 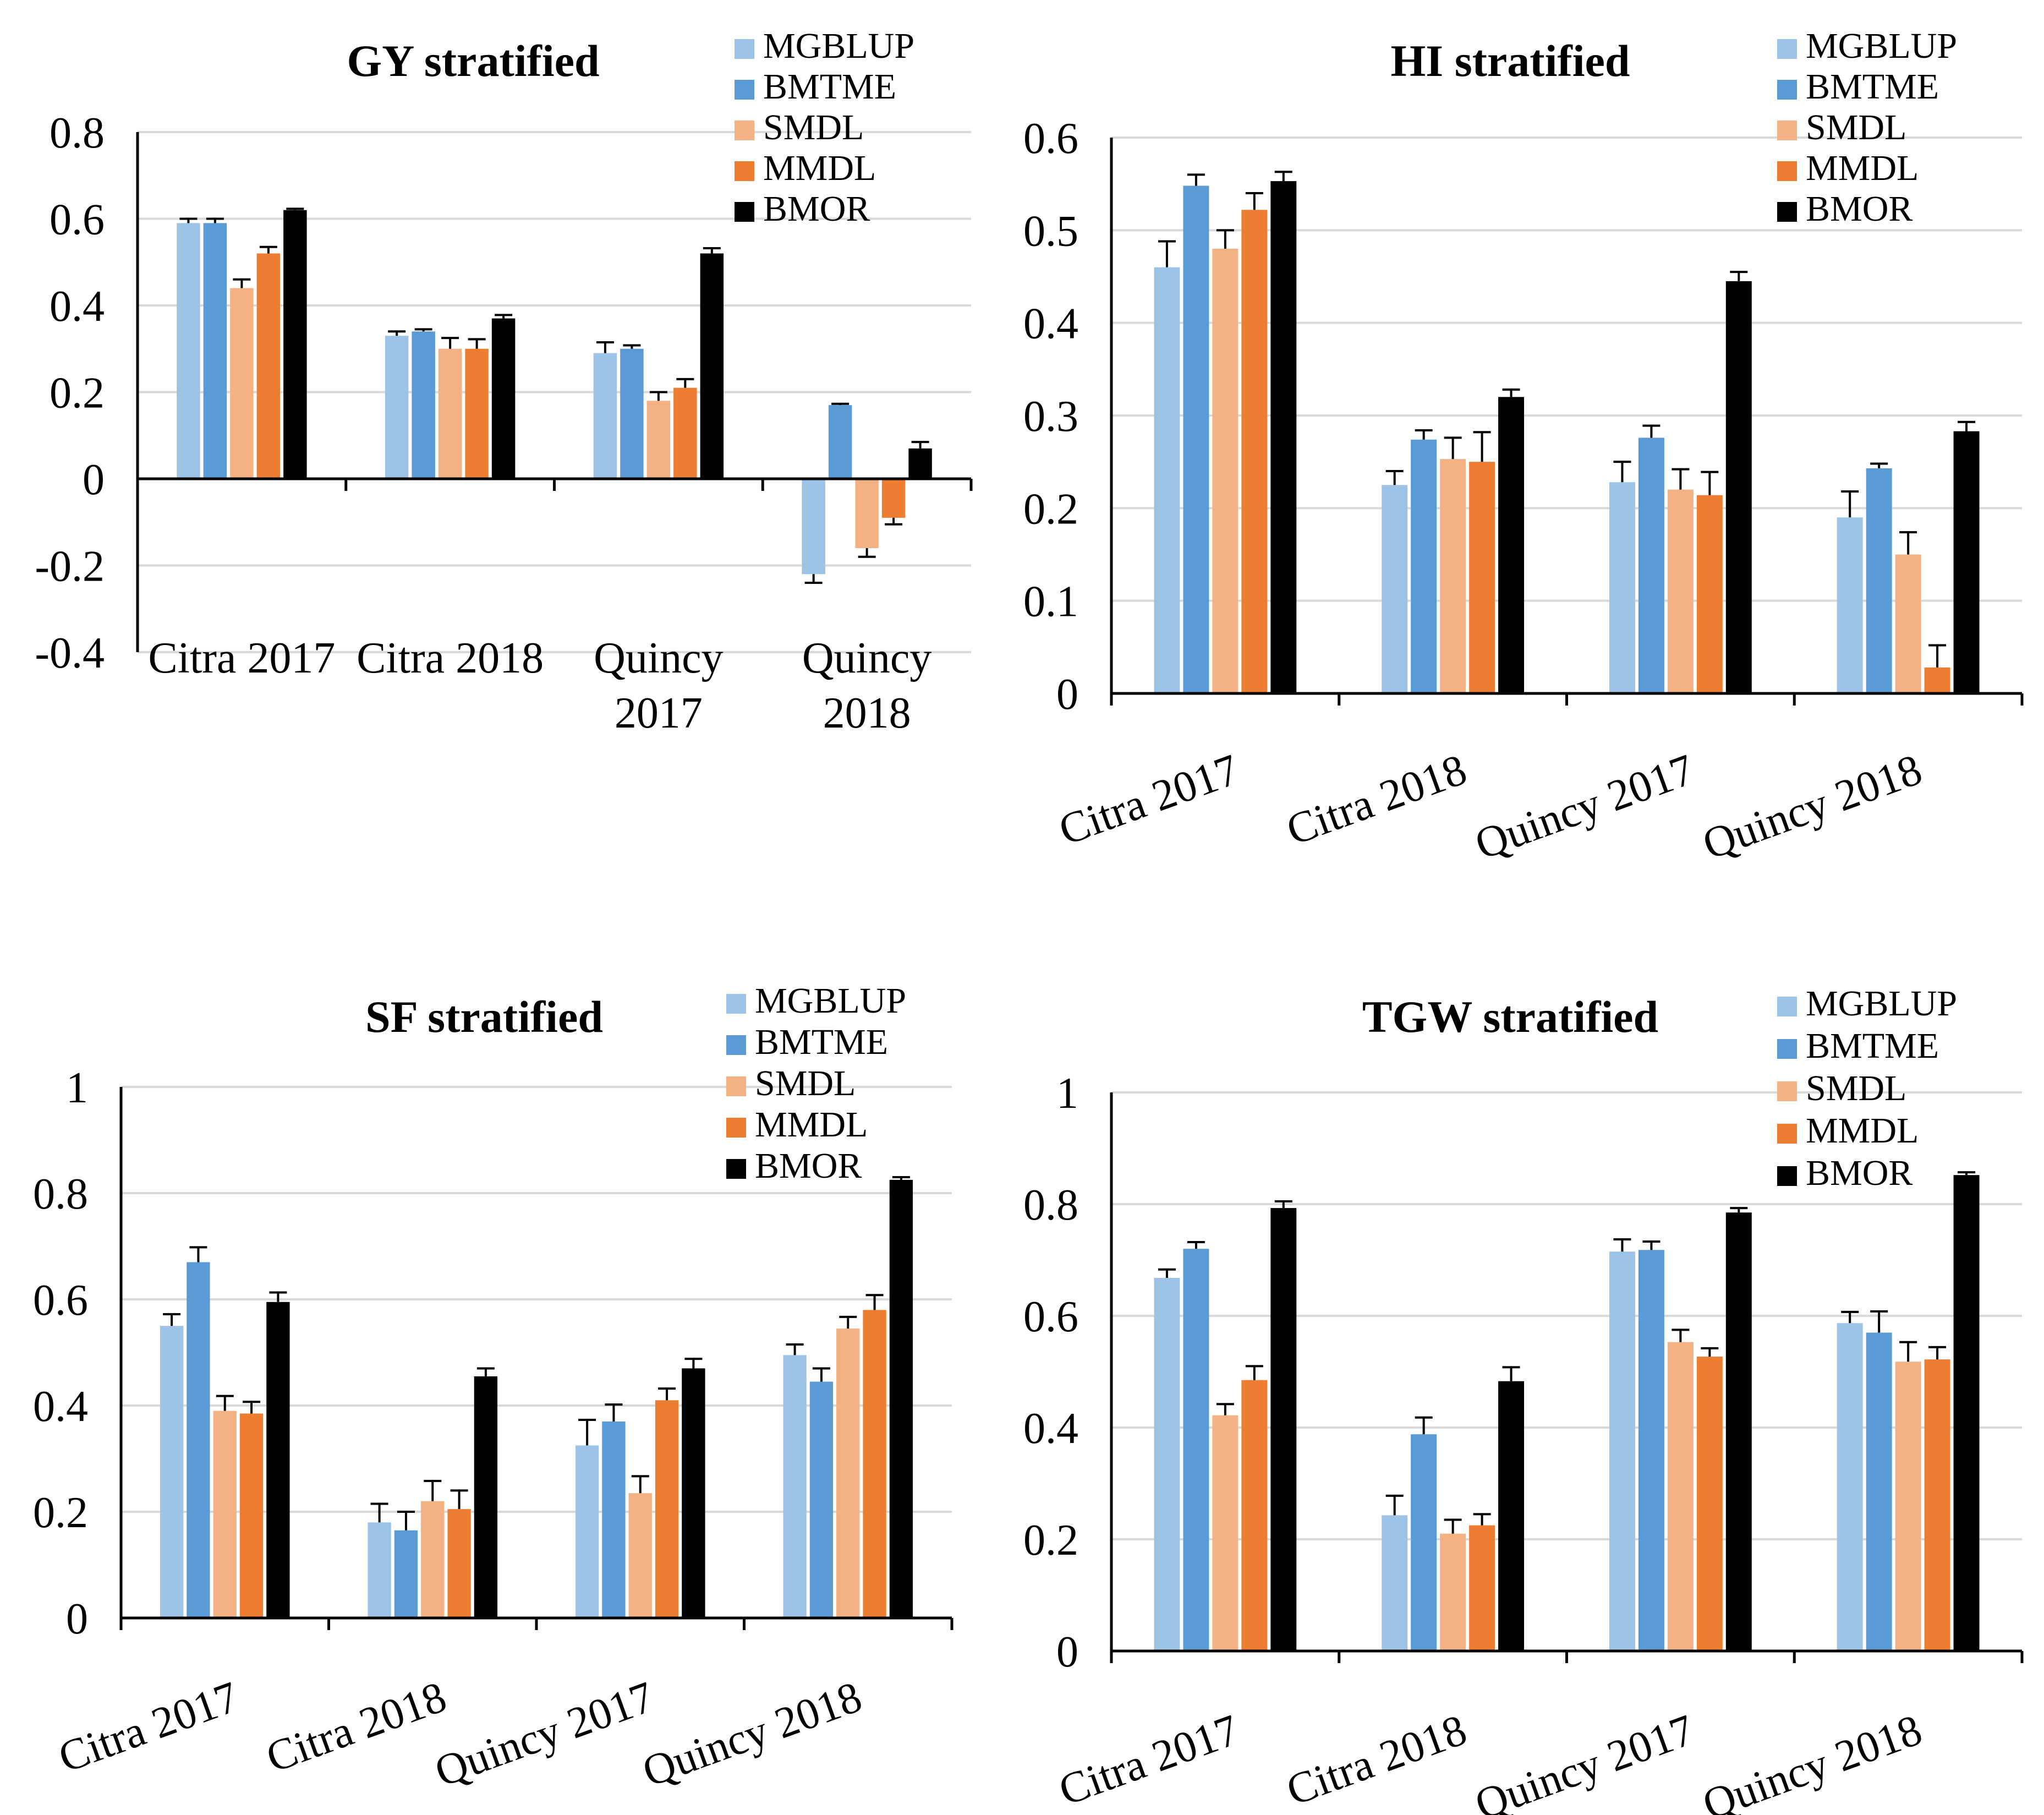 I want to click on y-tick-label: -0.2, so click(x=70, y=567).